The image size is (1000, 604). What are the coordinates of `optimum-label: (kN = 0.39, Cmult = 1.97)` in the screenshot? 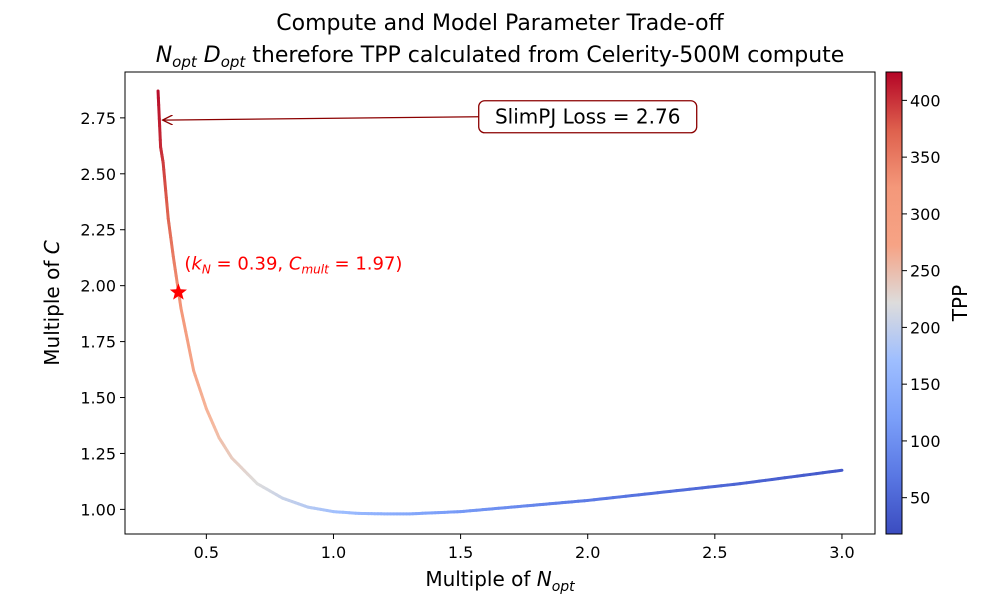 It's located at (293, 264).